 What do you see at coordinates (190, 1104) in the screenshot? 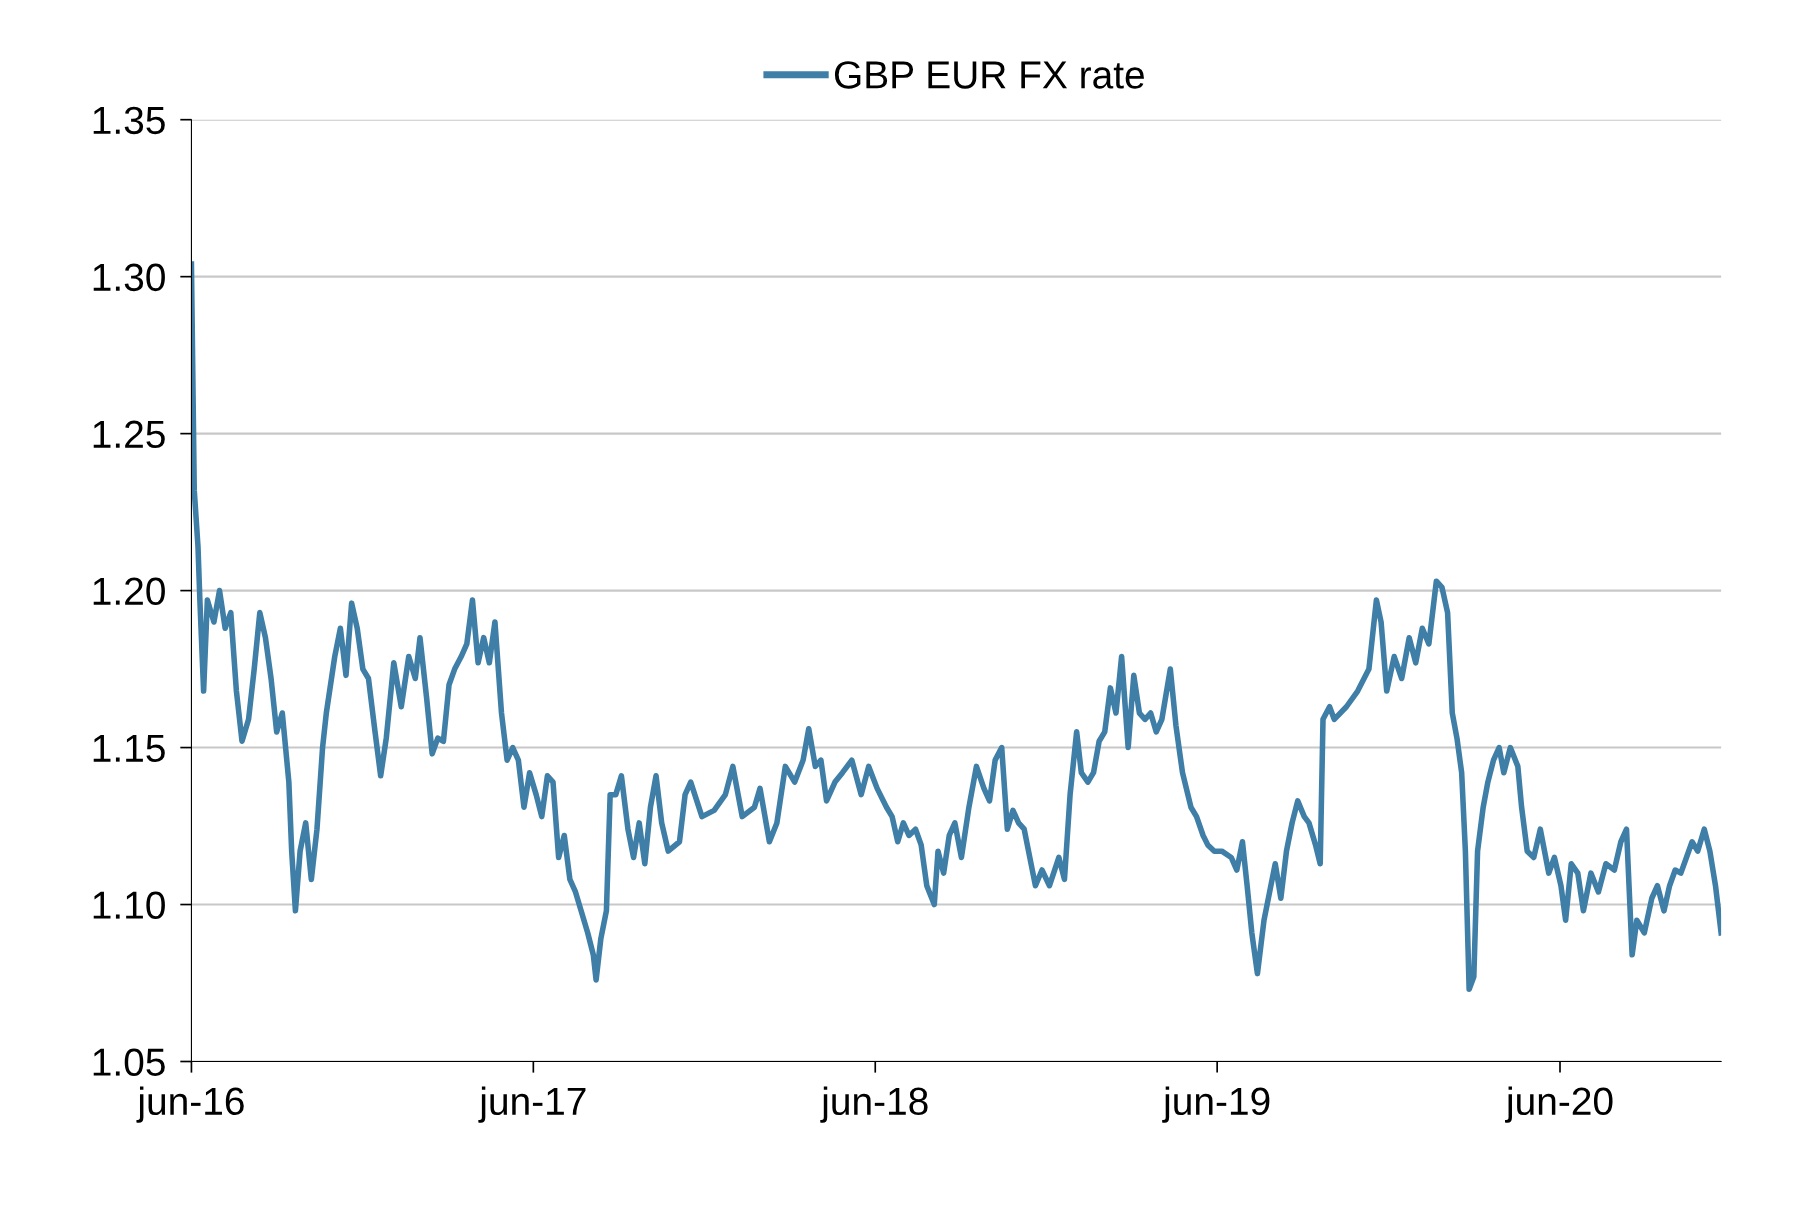
I see `x-tick-label: jun-16` at bounding box center [190, 1104].